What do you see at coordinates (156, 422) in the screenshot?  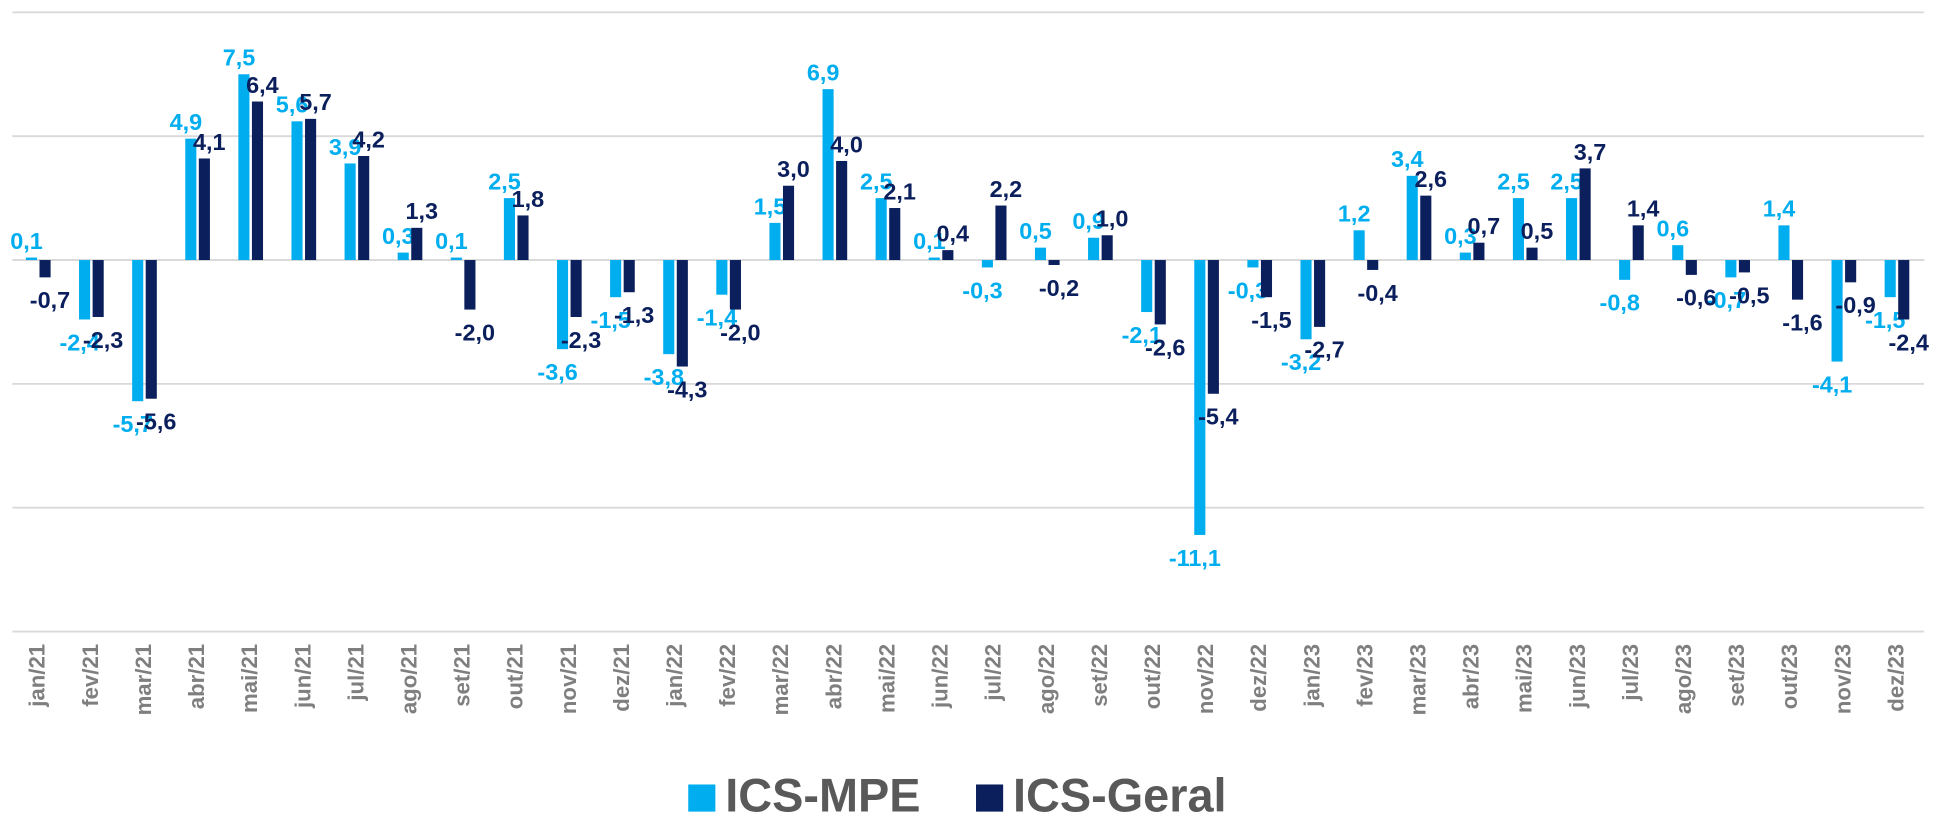 I see `data-label: -5,6` at bounding box center [156, 422].